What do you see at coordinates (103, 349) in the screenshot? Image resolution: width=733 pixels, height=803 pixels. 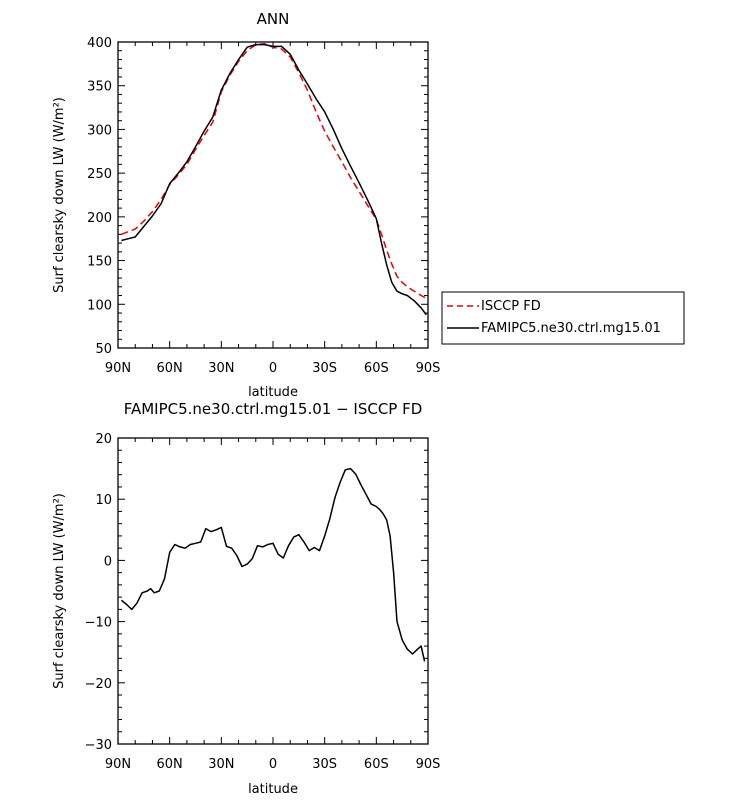 I see `top-y-tick-label: 50` at bounding box center [103, 349].